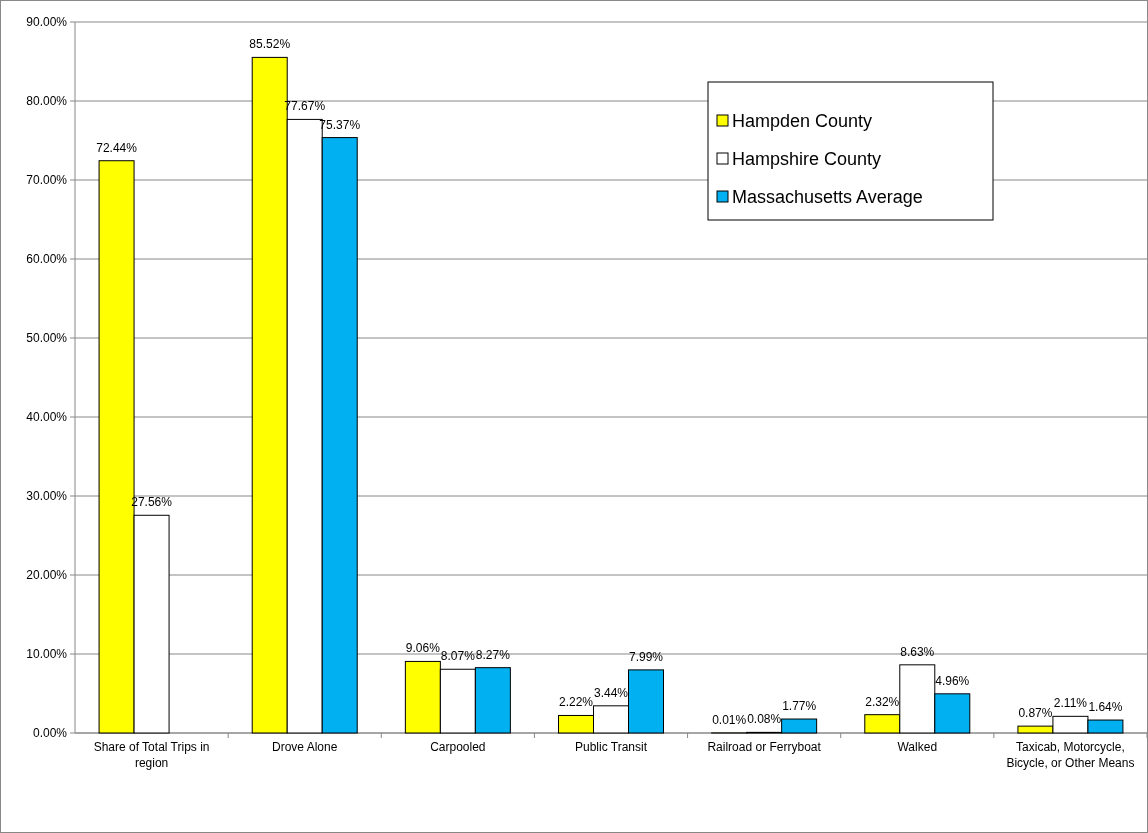  Describe the element at coordinates (807, 159) in the screenshot. I see `legend-label: Hampshire County` at that location.